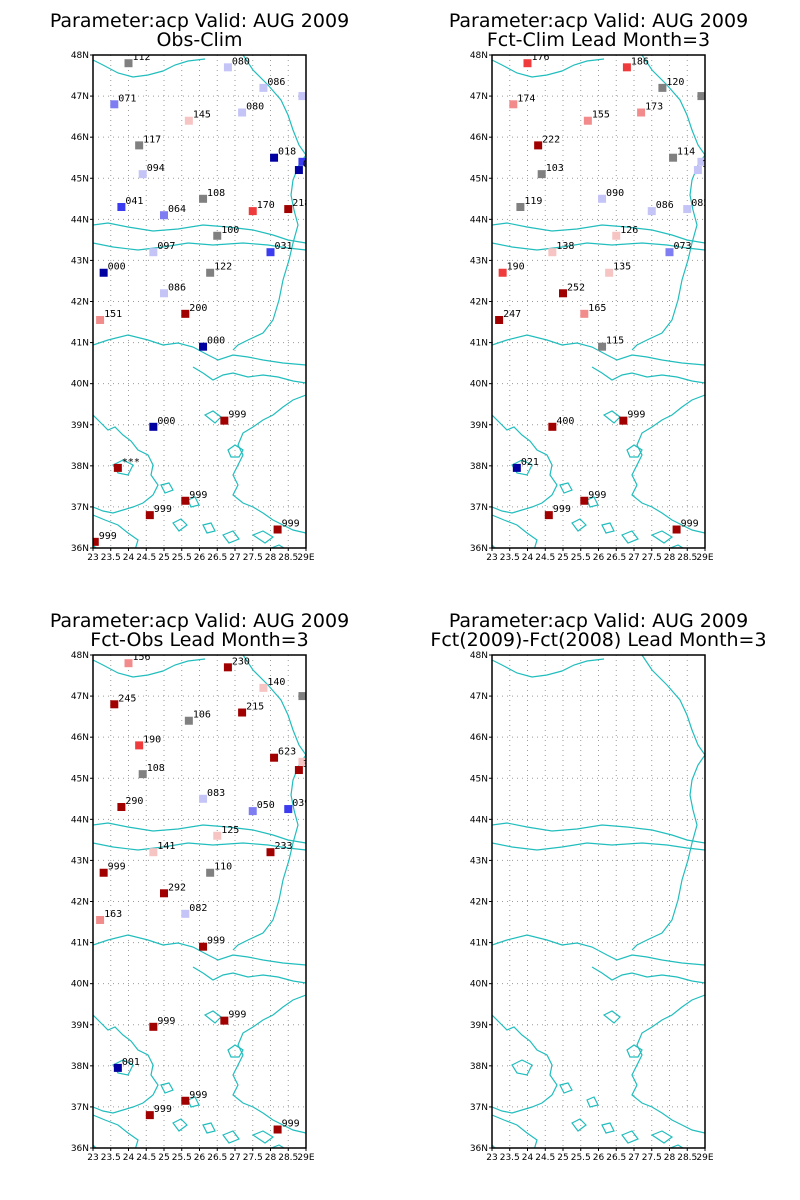 The image size is (800, 1200). Describe the element at coordinates (148, 742) in the screenshot. I see `station-marker: 190` at that location.